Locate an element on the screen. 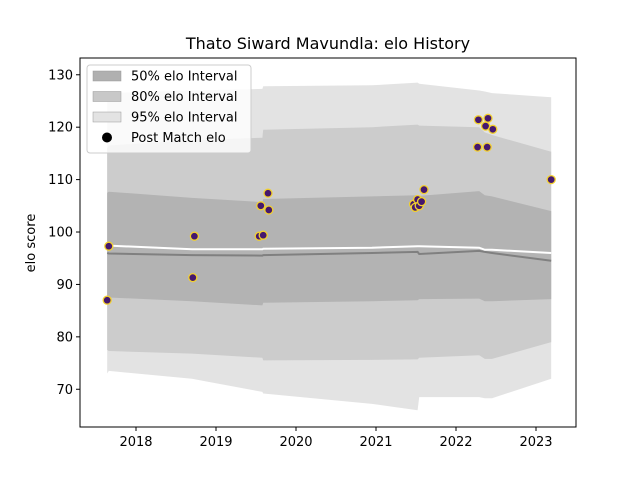 The height and width of the screenshot is (484, 640). legend-label: 95% elo Interval is located at coordinates (184, 118).